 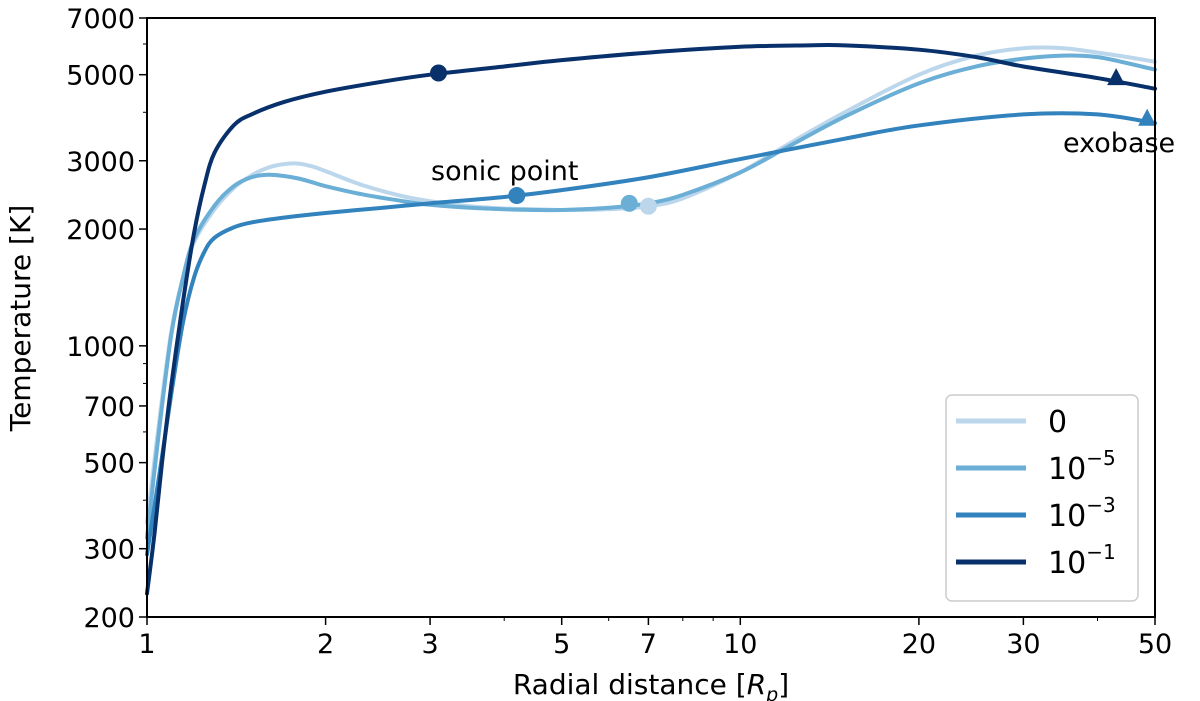 What do you see at coordinates (919, 644) in the screenshot?
I see `x-tick-label: 20` at bounding box center [919, 644].